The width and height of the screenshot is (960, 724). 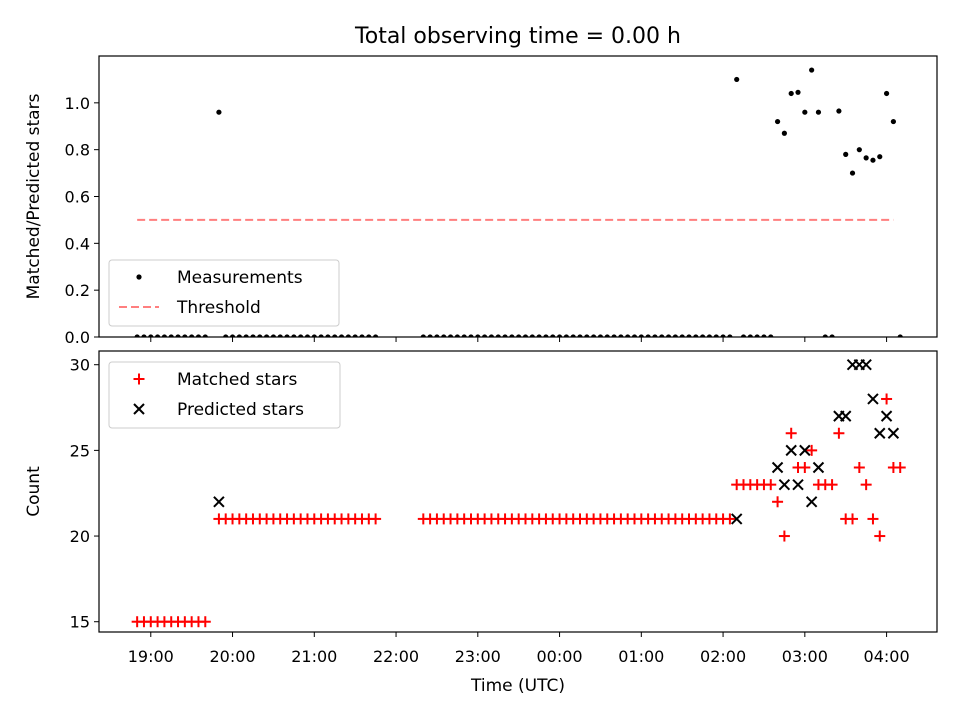 What do you see at coordinates (34, 196) in the screenshot?
I see `y-axis-label: Matched/Predicted stars` at bounding box center [34, 196].